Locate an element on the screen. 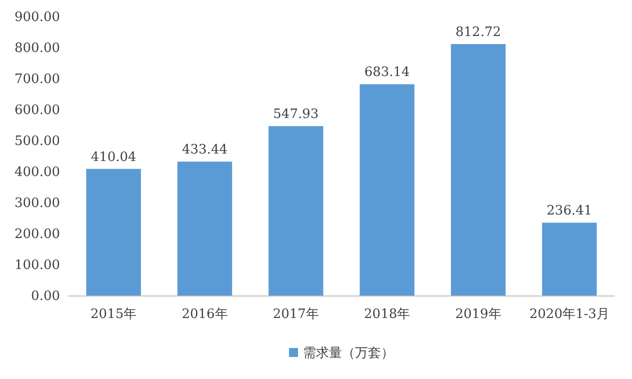 The height and width of the screenshot is (379, 632). y-tick-label: 400.00 is located at coordinates (37, 172).